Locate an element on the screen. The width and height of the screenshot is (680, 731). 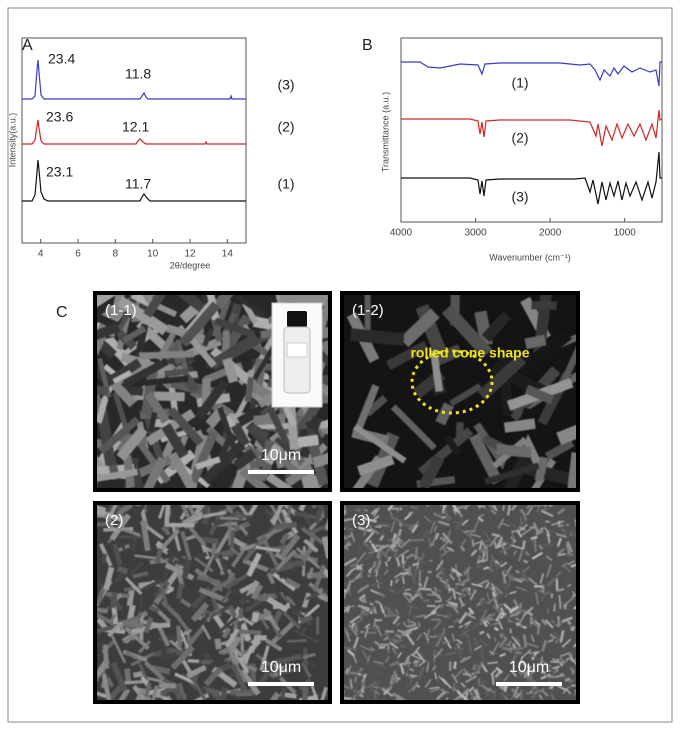
peak-label: 11.7 is located at coordinates (138, 184).